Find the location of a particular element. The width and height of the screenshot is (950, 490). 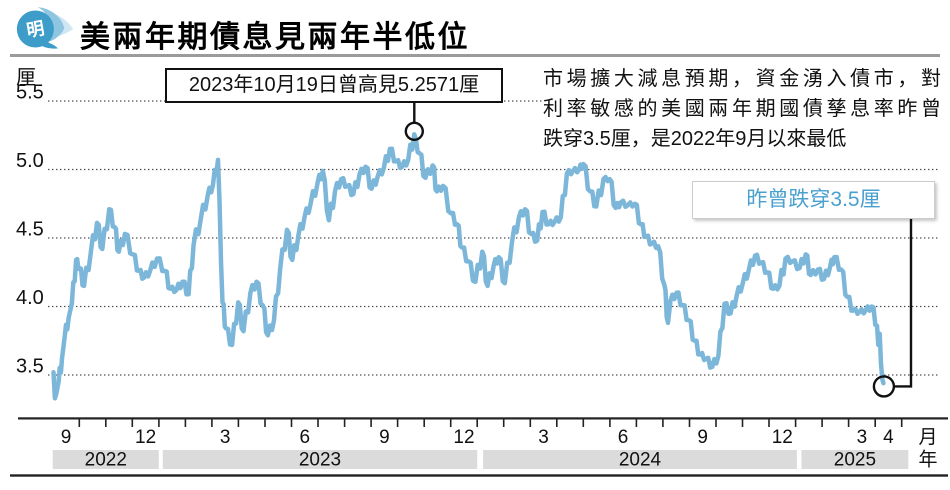

peak-annotation-text: 2023年10月19日曾高見5.2571厘 is located at coordinates (334, 85).